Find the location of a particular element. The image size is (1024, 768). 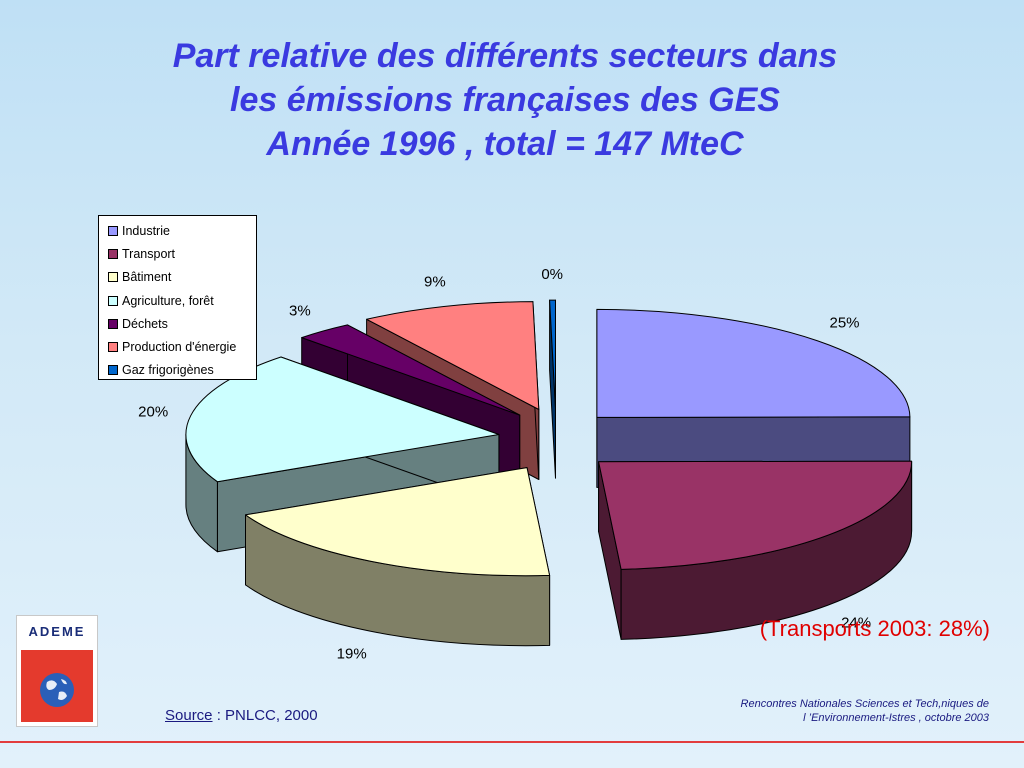

footer-rule is located at coordinates (512, 742).